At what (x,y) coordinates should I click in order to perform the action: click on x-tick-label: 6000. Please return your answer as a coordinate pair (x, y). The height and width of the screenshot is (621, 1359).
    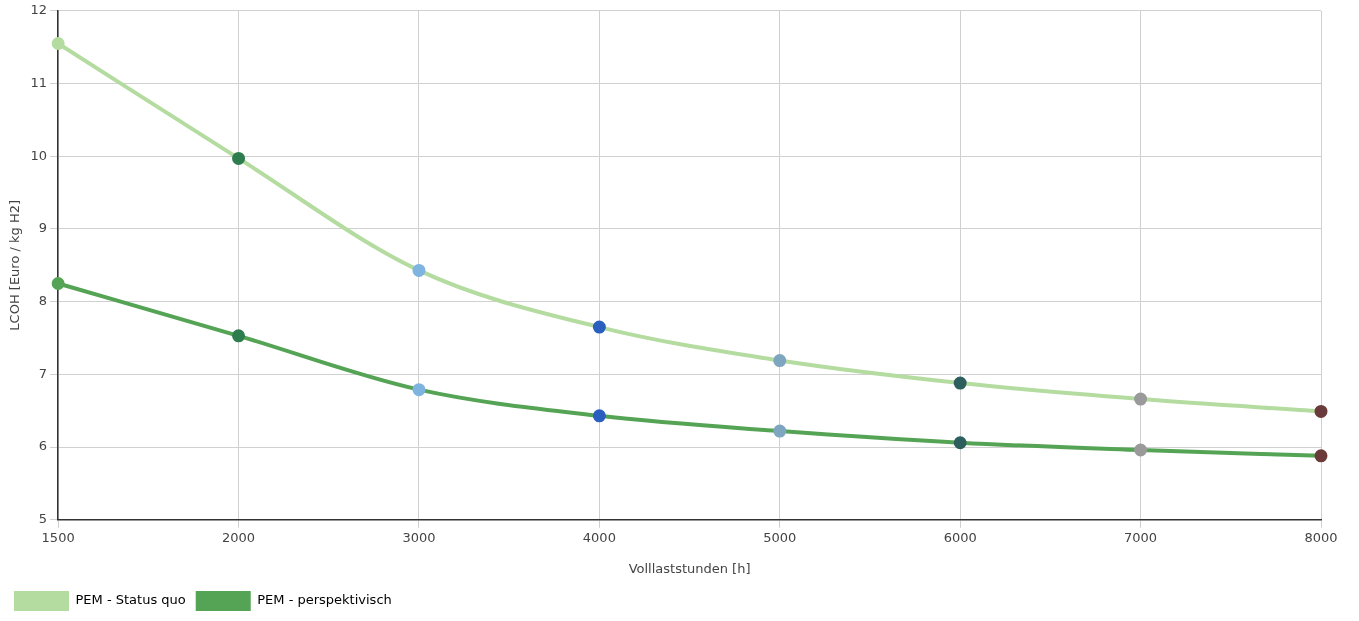
    Looking at the image, I should click on (960, 537).